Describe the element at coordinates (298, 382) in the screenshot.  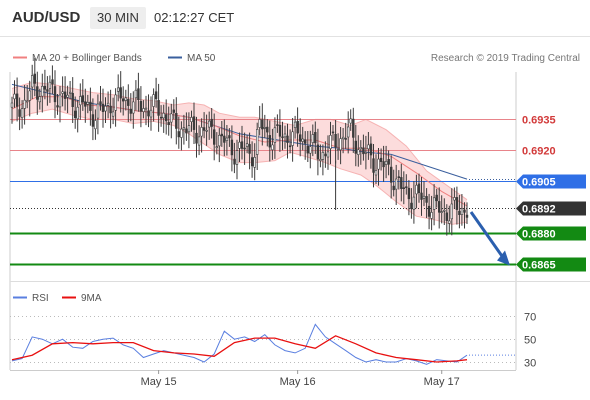
I see `x-tick-label-1: May 16` at that location.